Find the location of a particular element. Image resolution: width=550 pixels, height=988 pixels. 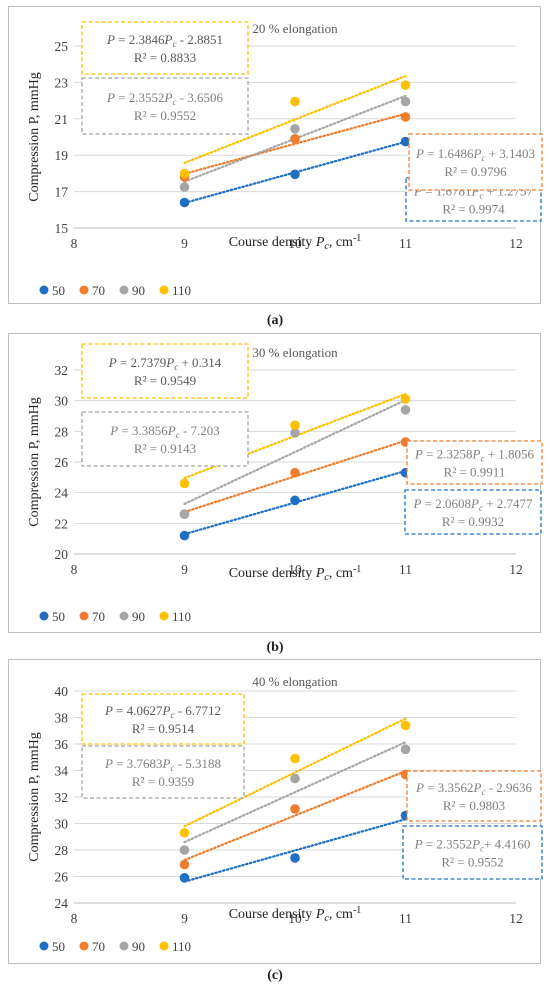

equation-text: P = 2.3846Pc​ - 2.8851 is located at coordinates (164, 40).